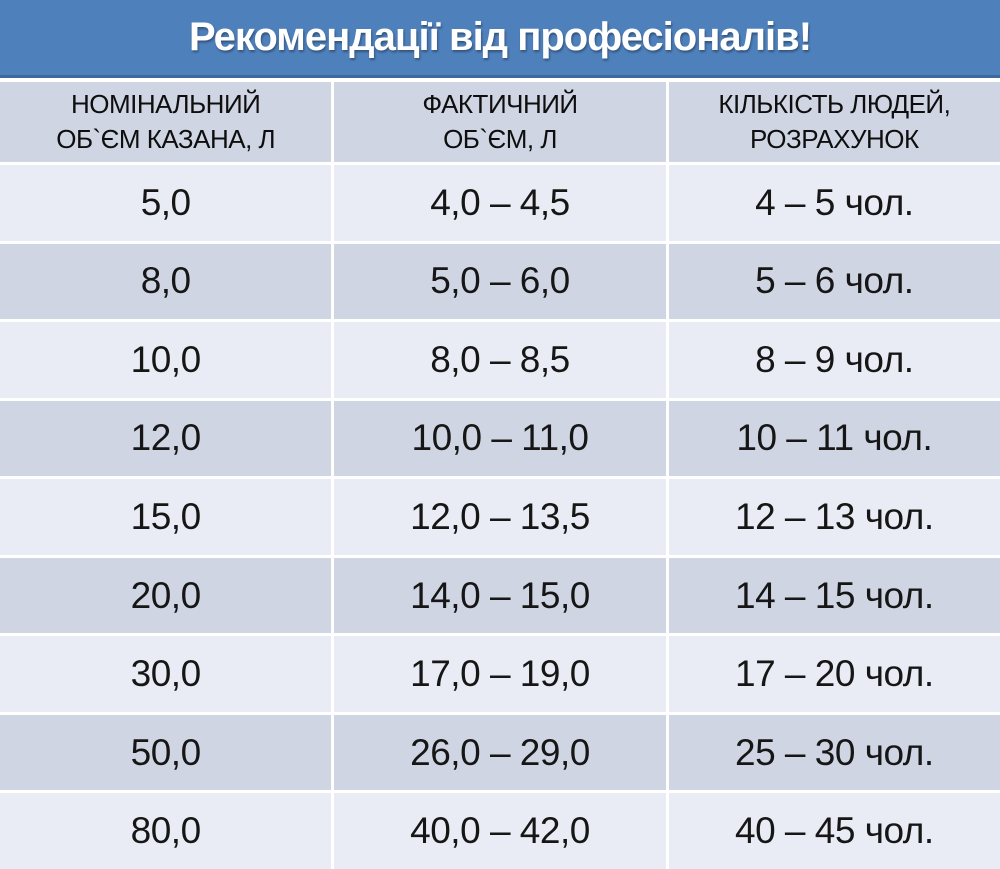 This screenshot has width=1000, height=869. I want to click on column-header-line: ОБ`ЄМ, Л, so click(500, 139).